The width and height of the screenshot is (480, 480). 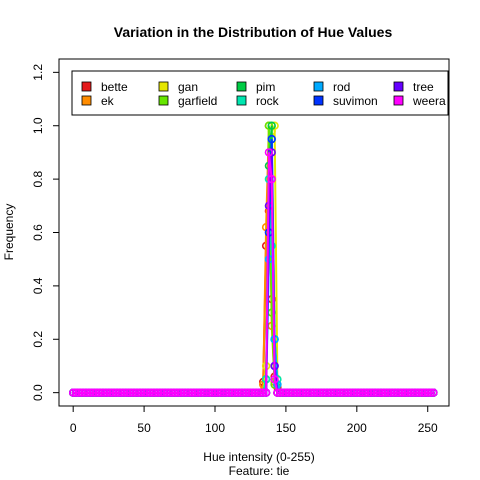 What do you see at coordinates (144, 428) in the screenshot?
I see `x-tick-label: 50` at bounding box center [144, 428].